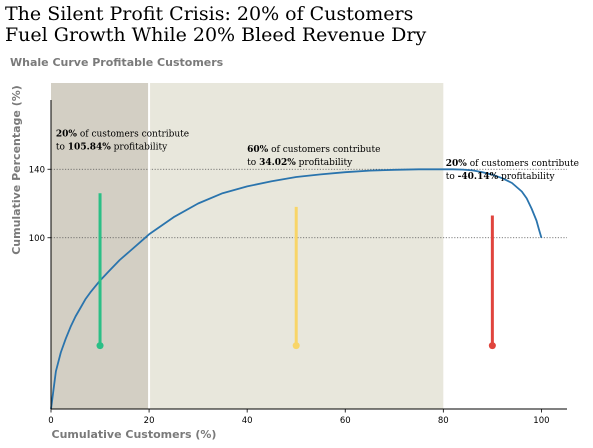  I want to click on reference-lines, so click(309, 203).